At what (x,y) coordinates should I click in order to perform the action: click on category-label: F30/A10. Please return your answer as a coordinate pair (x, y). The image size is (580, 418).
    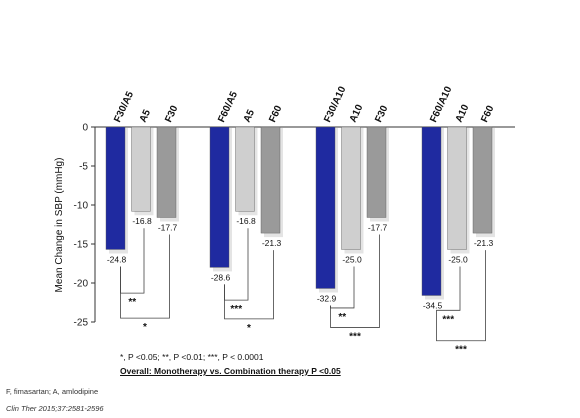
    Looking at the image, I should click on (335, 104).